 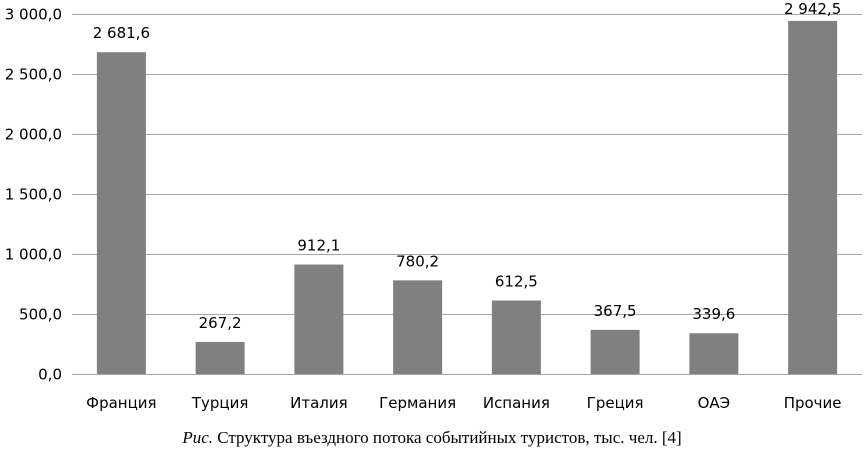 I want to click on caption-prefix: Рис., so click(x=197, y=437).